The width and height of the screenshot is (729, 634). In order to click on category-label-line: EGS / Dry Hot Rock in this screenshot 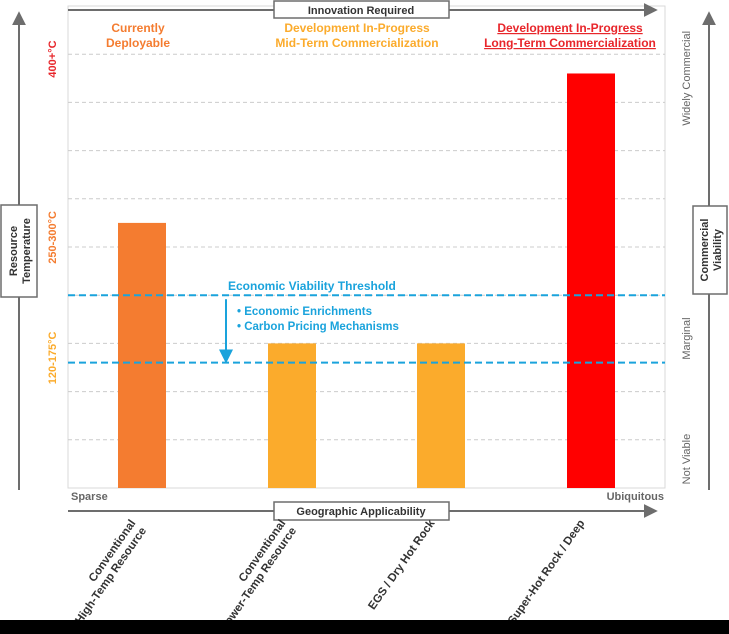, I will do `click(401, 564)`.